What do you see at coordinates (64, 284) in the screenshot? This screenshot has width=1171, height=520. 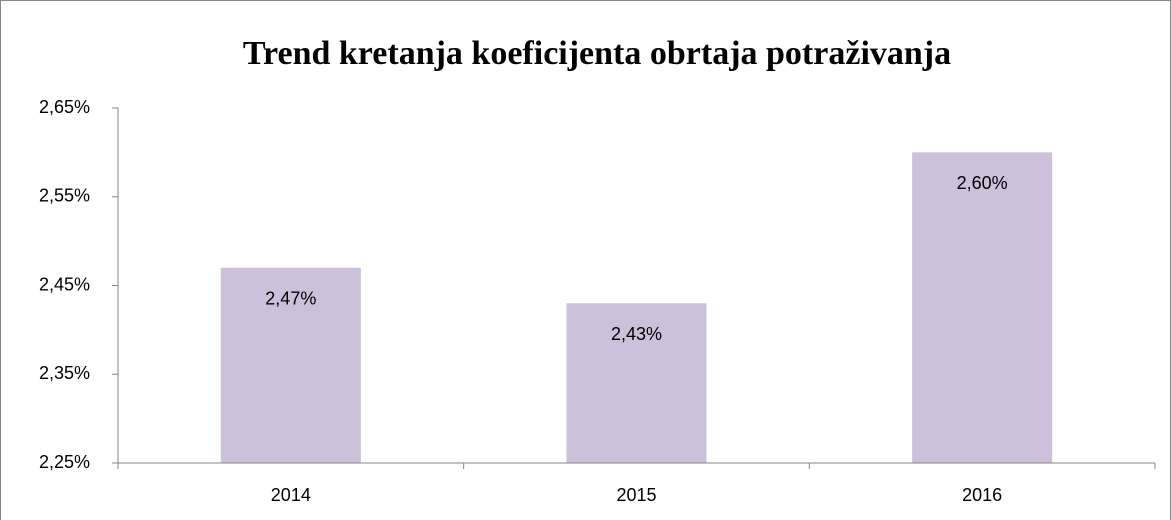 I see `y-tick-label: 2,45%` at bounding box center [64, 284].